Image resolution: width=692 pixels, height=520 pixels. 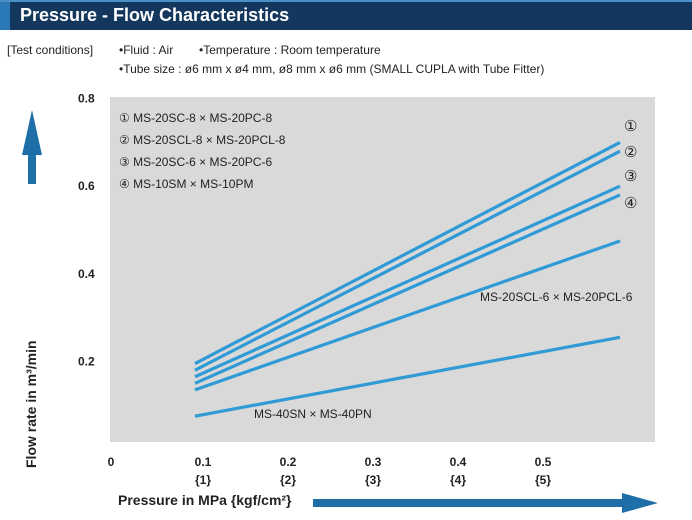 What do you see at coordinates (111, 462) in the screenshot?
I see `x-tick-label: 0` at bounding box center [111, 462].